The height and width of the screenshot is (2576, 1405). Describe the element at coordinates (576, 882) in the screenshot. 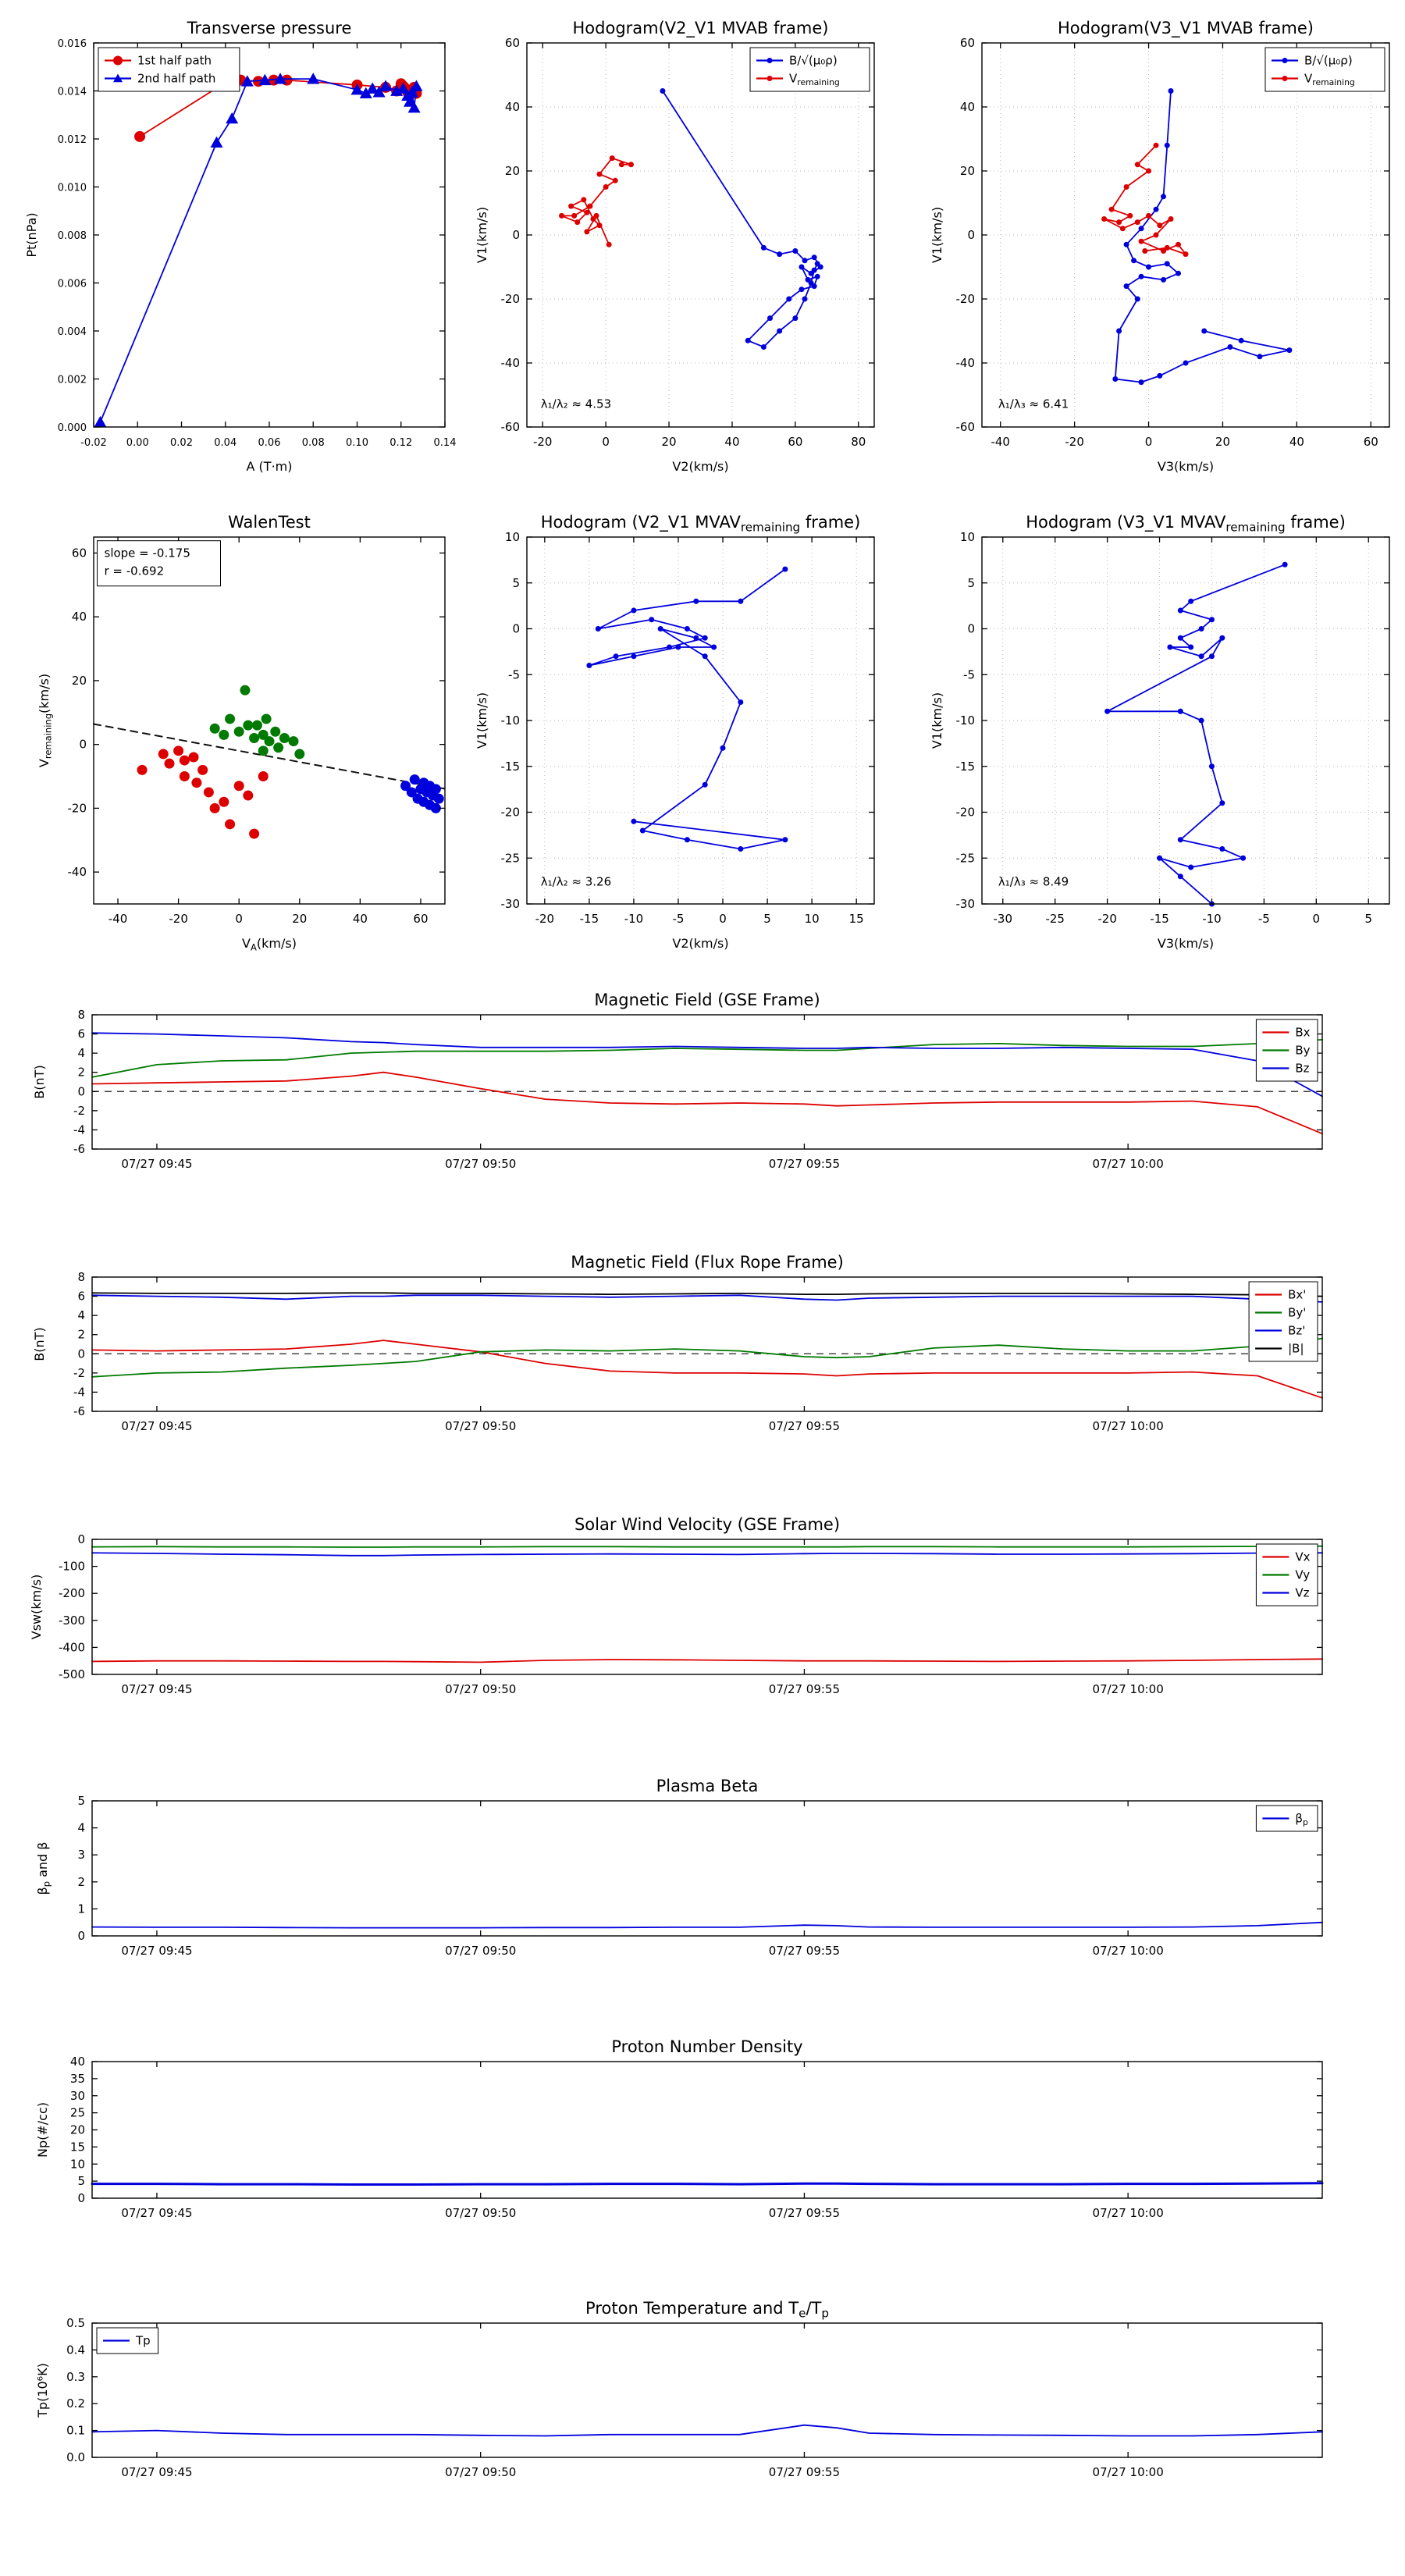

I see `annotation: λ₁/λ₂ ≈ 3.26` at that location.